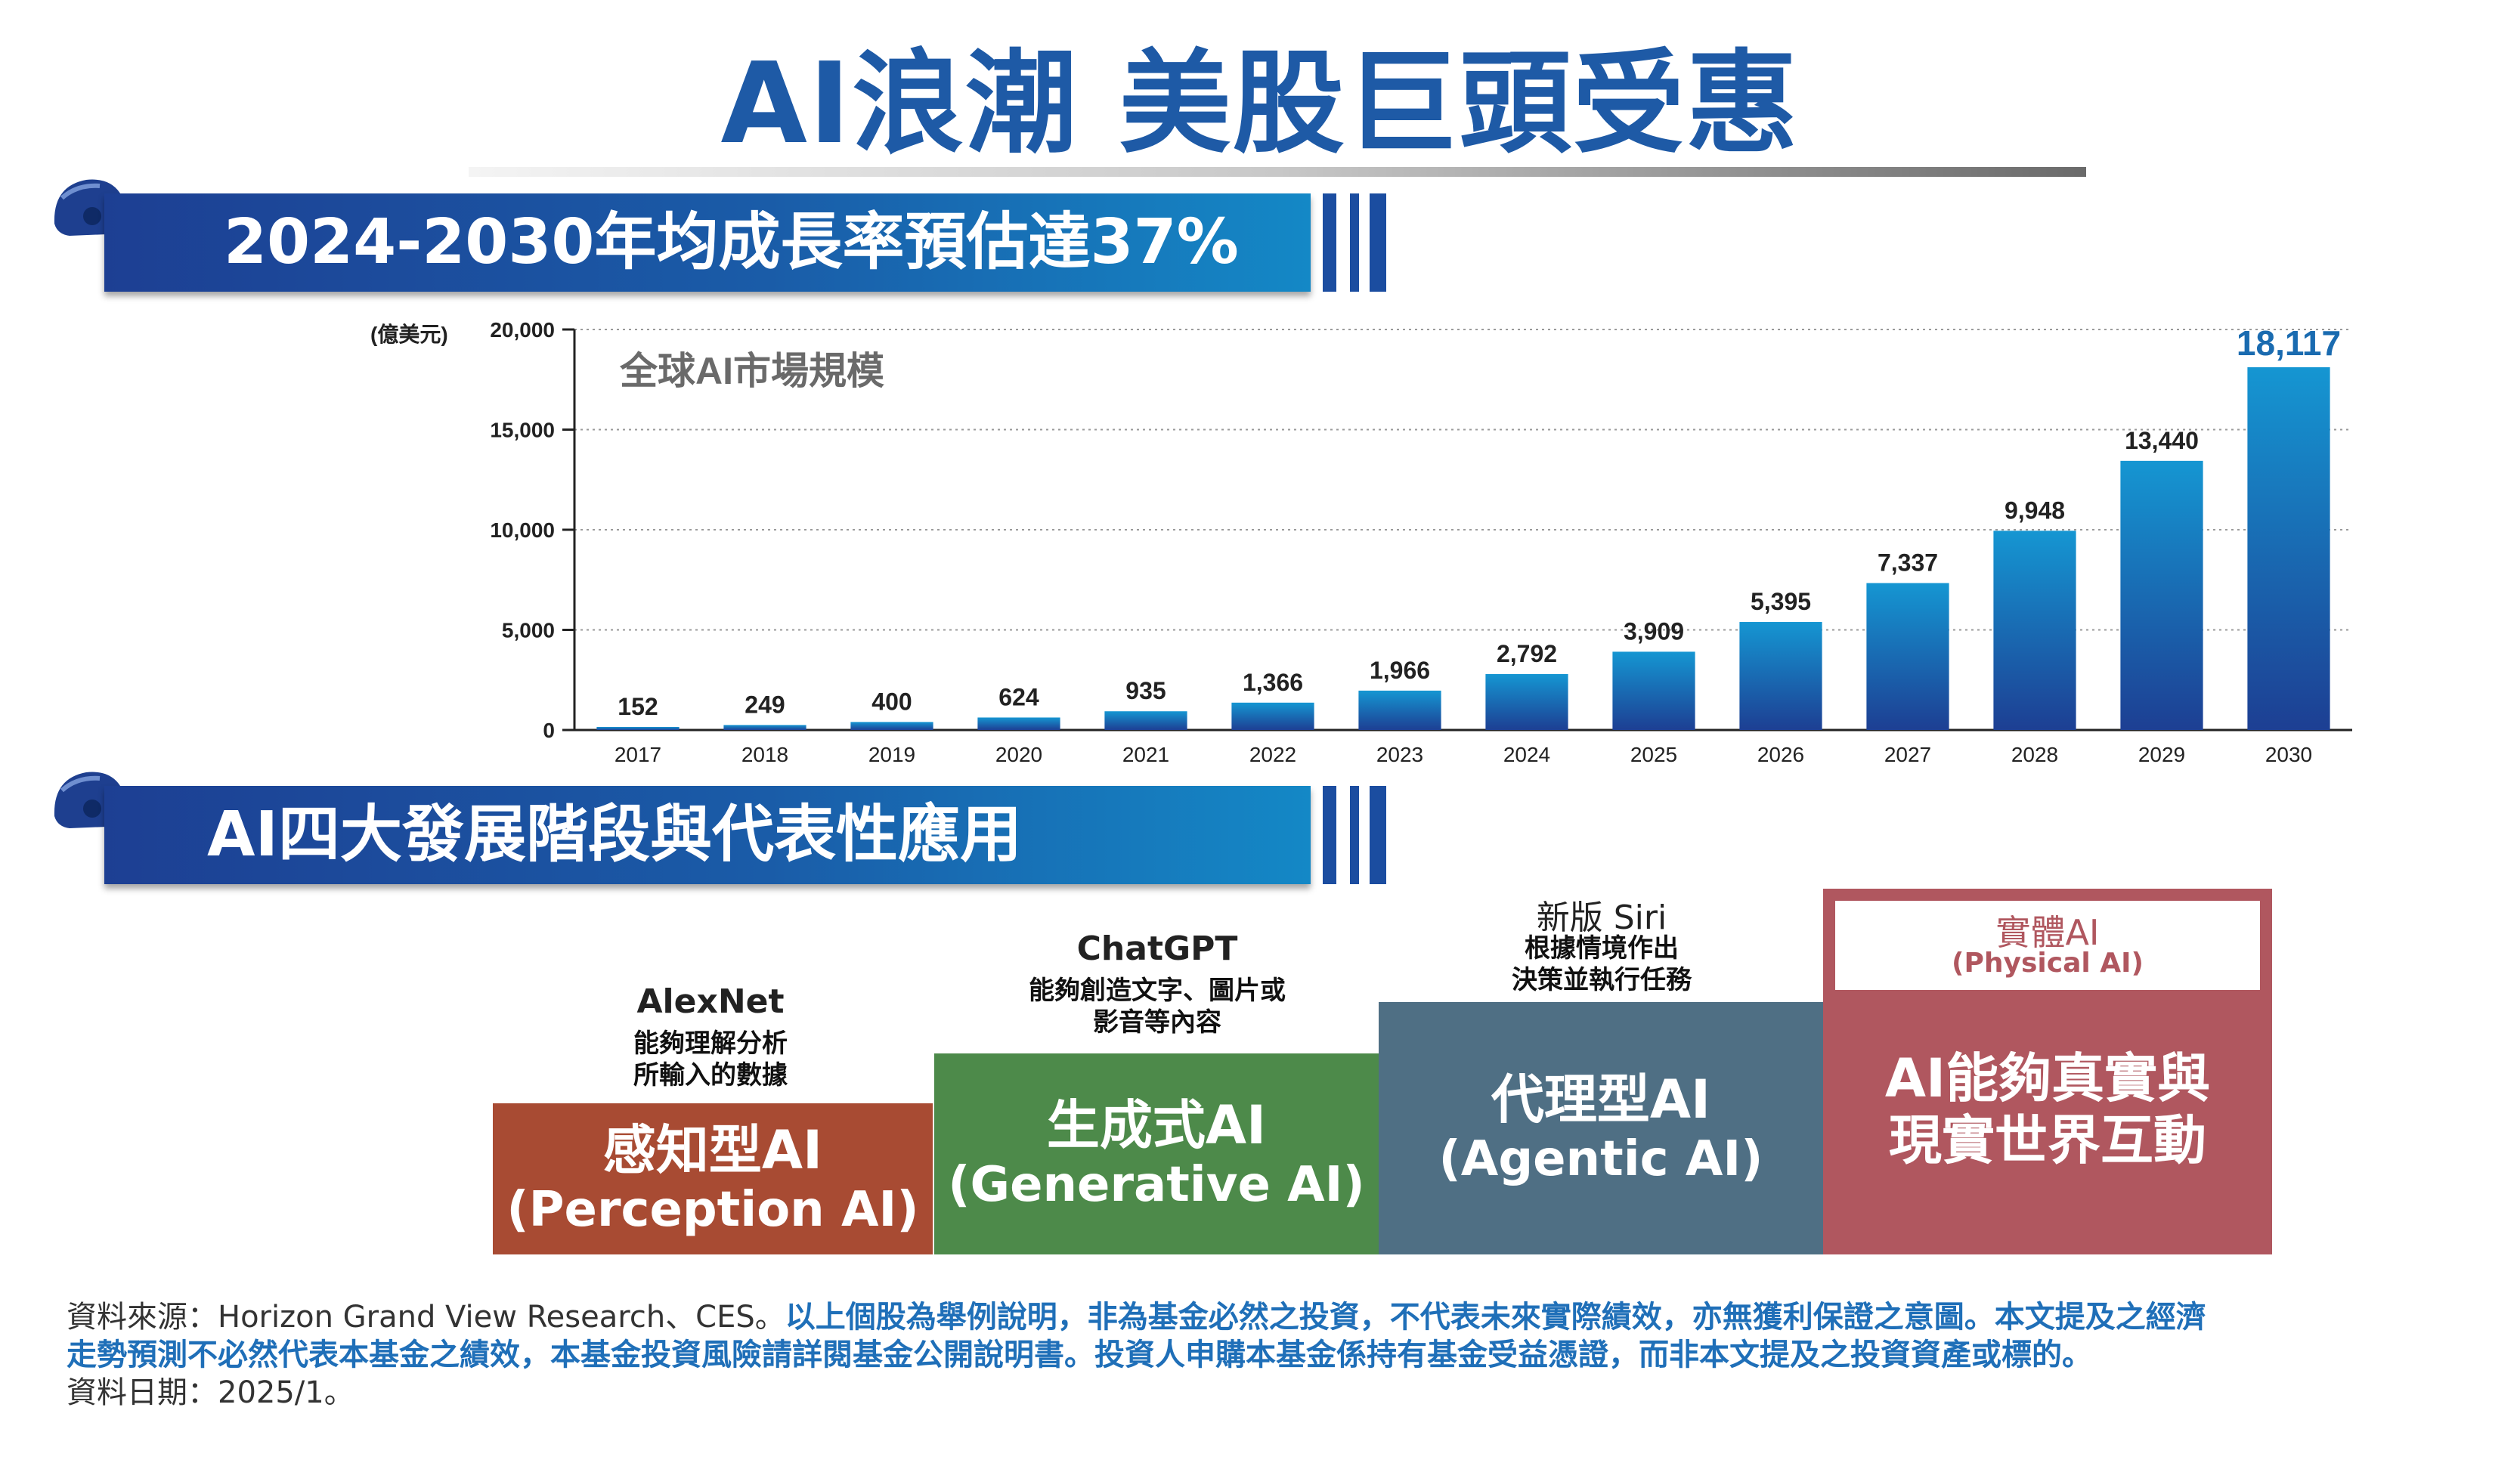 This screenshot has height=1460, width=2520. I want to click on stage-physical-header, so click(2047, 945).